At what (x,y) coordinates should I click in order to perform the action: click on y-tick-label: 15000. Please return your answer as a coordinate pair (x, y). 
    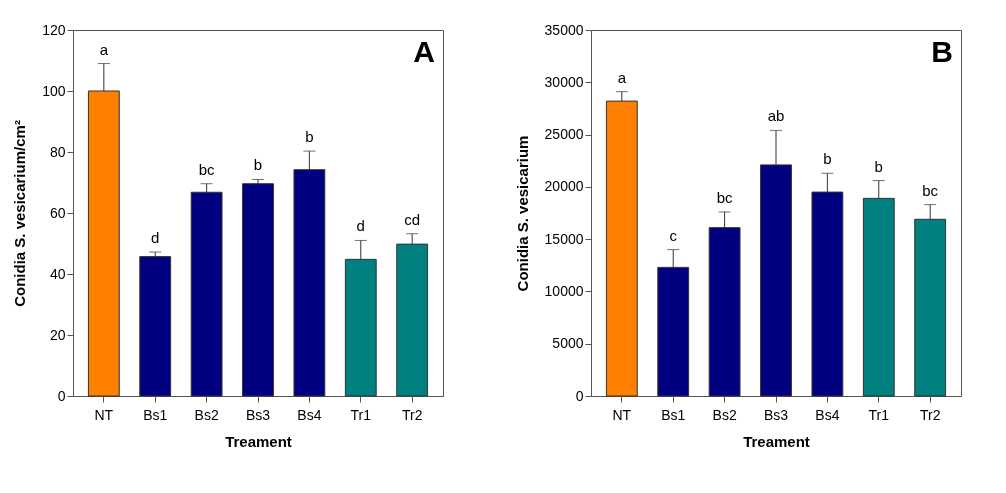
    Looking at the image, I should click on (564, 238).